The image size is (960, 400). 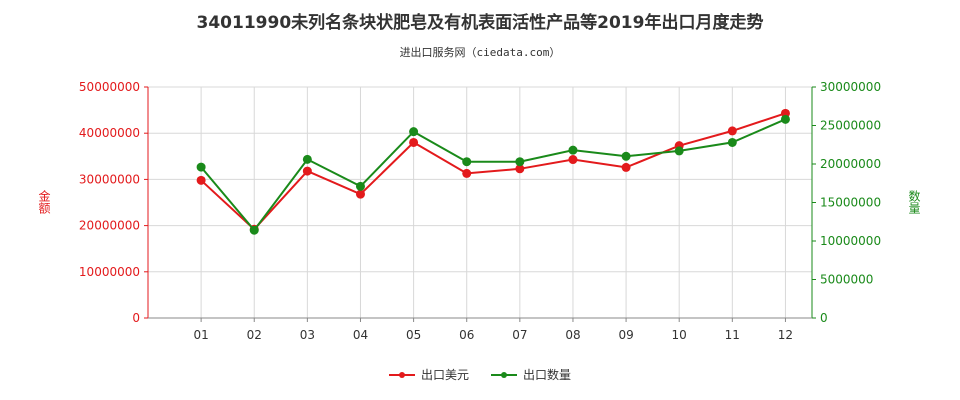 I want to click on legend-item-quantity: 出口数量, so click(x=531, y=374).